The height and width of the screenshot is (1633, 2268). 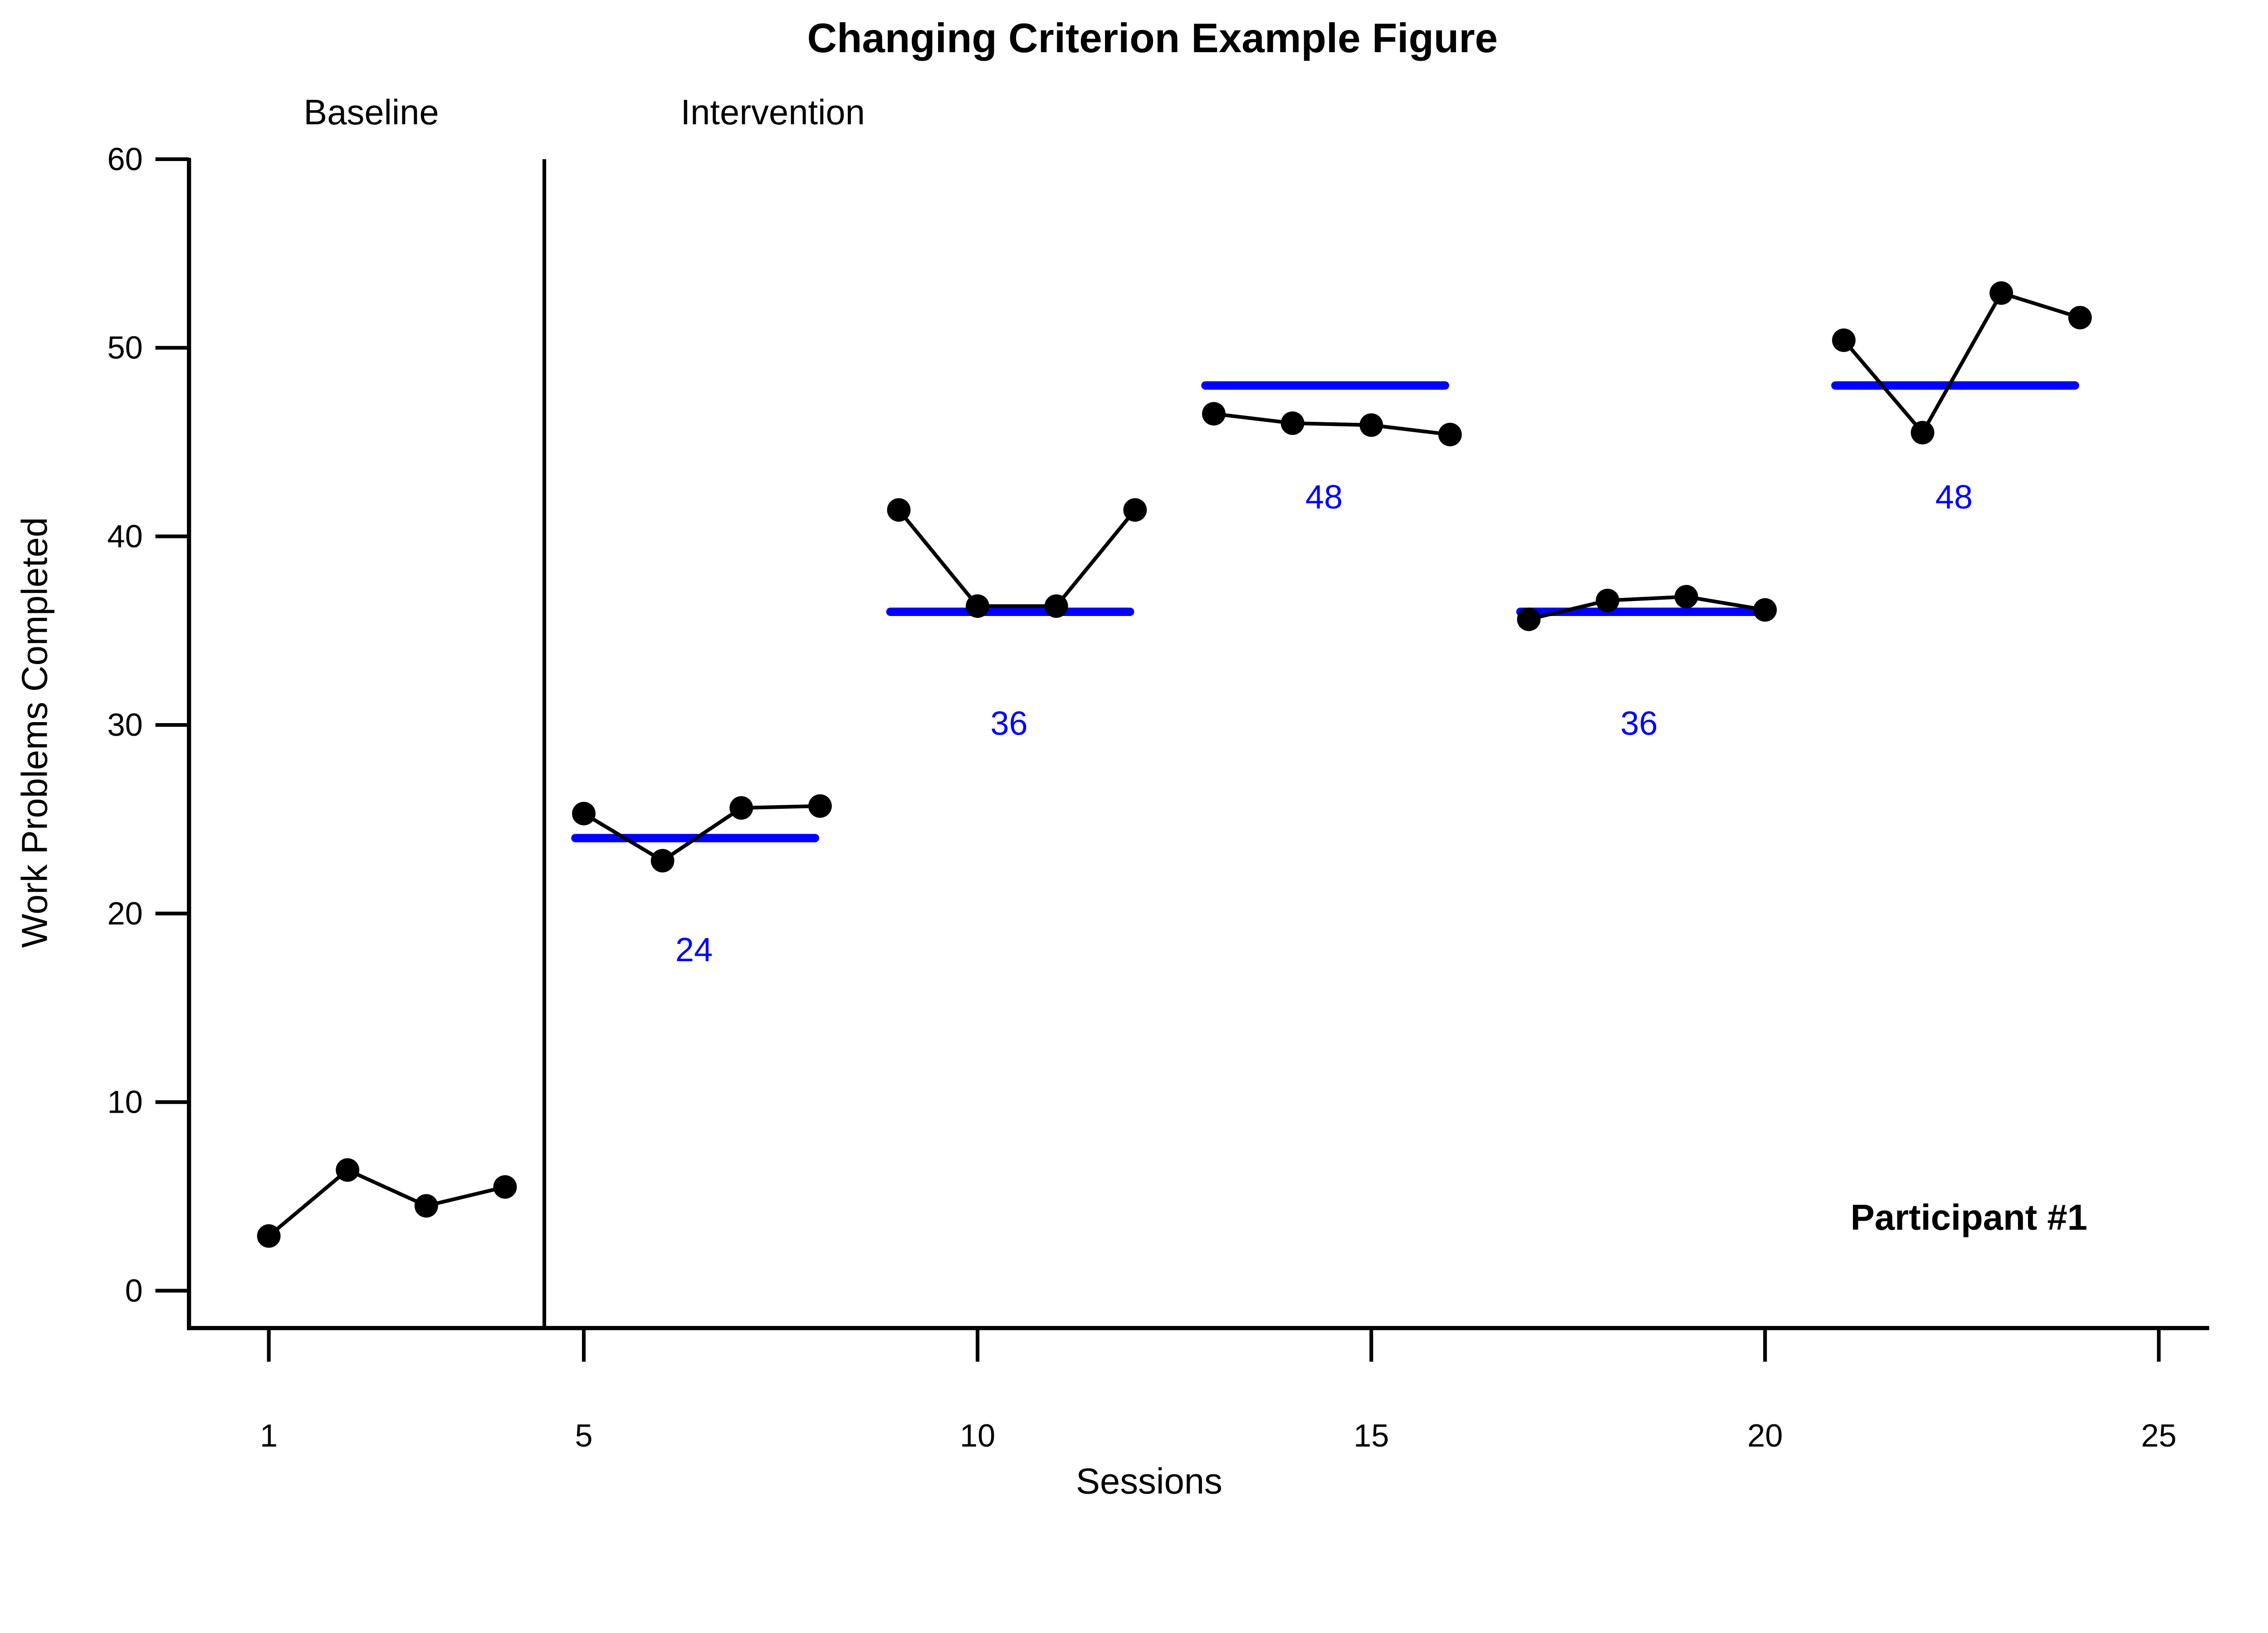 What do you see at coordinates (1372, 1435) in the screenshot?
I see `x-tick-label: 15` at bounding box center [1372, 1435].